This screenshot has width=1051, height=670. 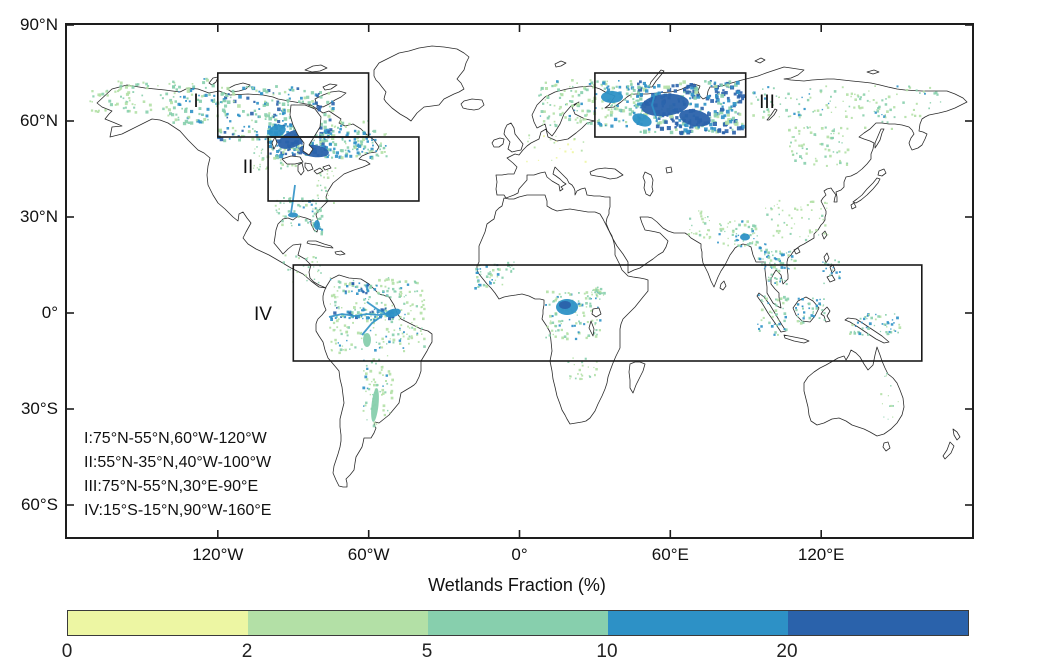 I want to click on legend-line-4: IV:15°S-15°N,90°W-160°E, so click(x=178, y=510).